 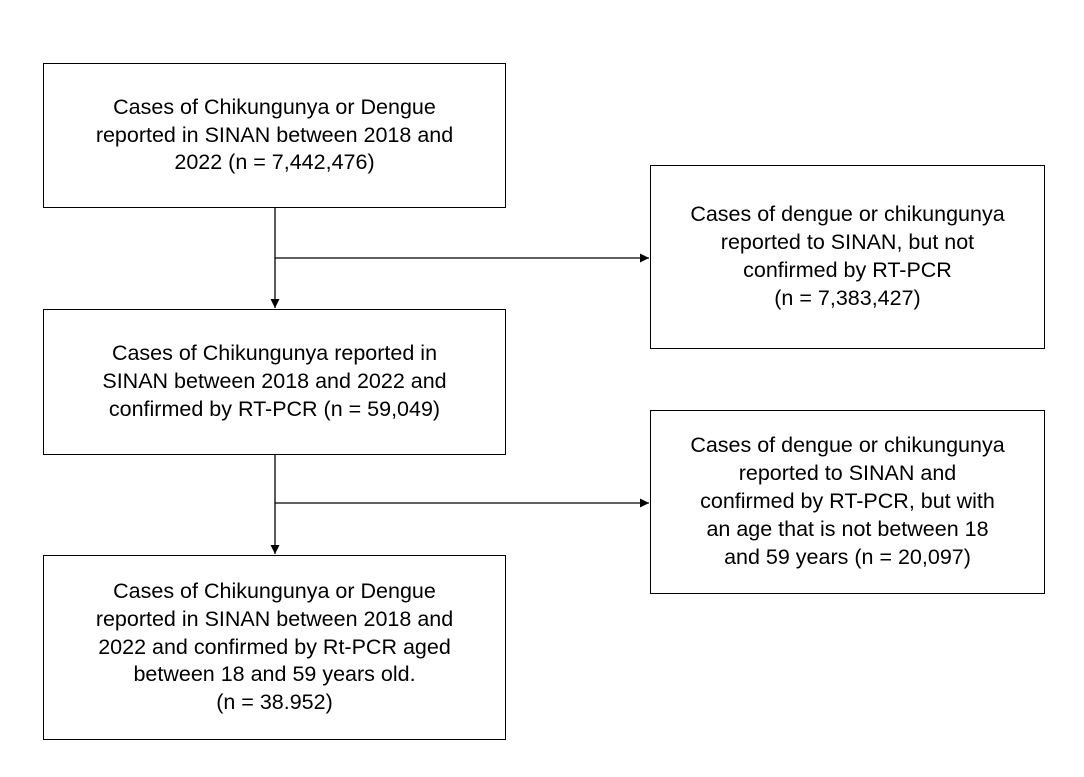 I want to click on box-excluded-not-confirmed-line: (n = 7,383,427), so click(x=847, y=297).